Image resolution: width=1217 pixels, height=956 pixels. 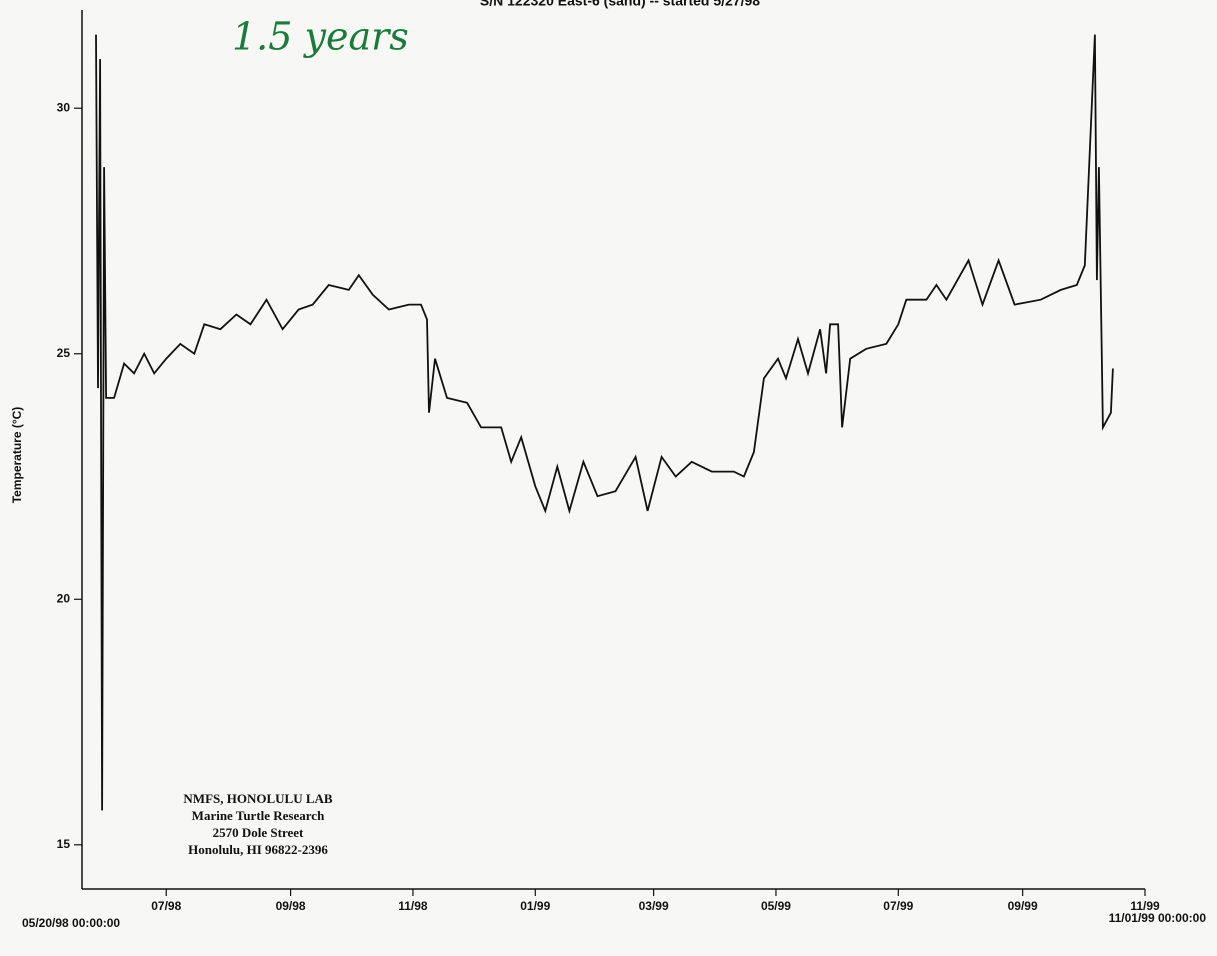 I want to click on footer-note: Honolulu, HI 96822-2396, so click(x=258, y=849).